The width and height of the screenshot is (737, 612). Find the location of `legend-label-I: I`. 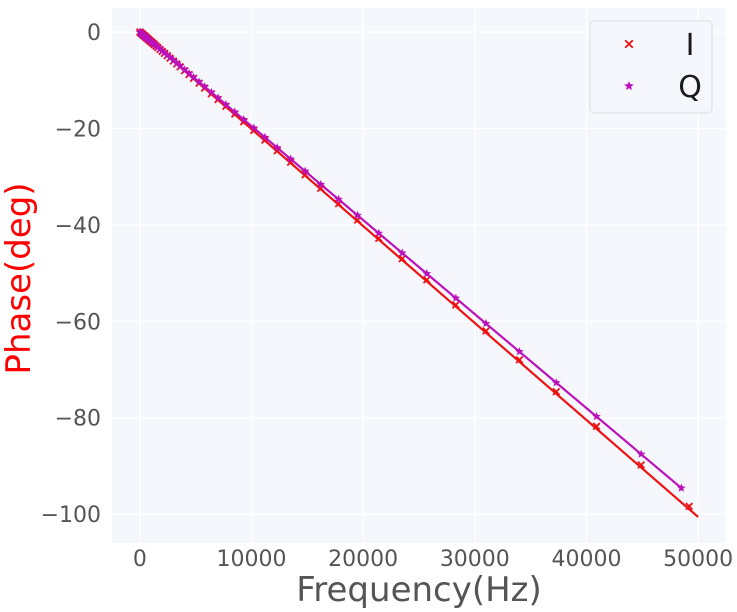

legend-label-I: I is located at coordinates (690, 45).